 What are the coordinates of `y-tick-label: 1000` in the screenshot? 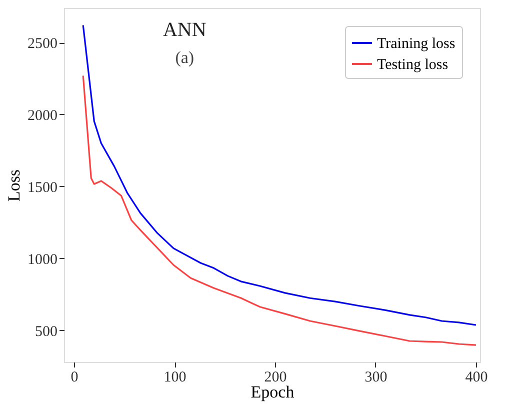 It's located at (43, 260).